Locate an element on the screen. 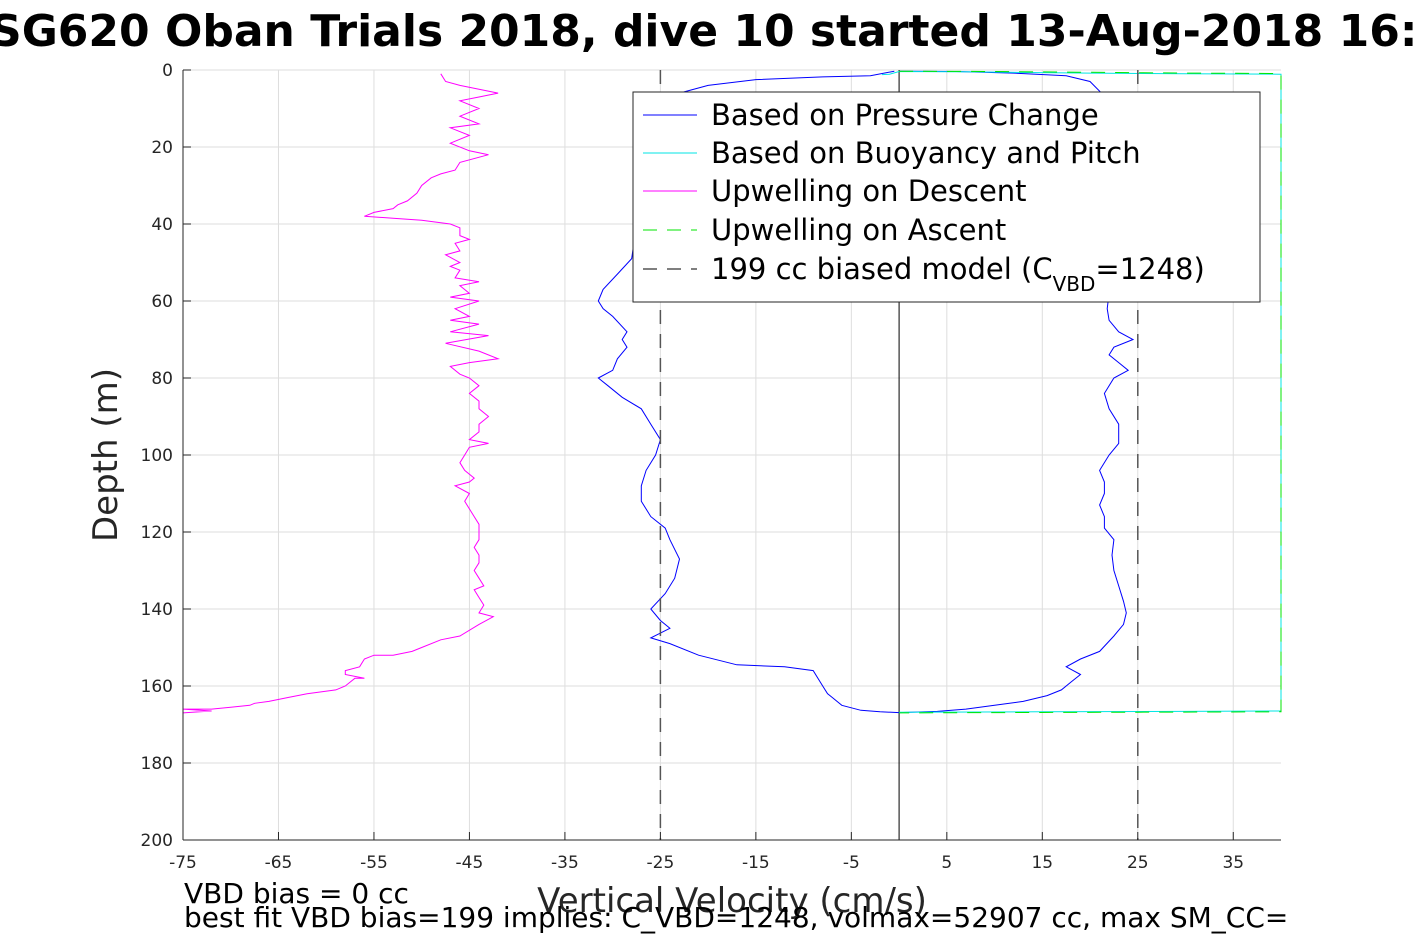 The height and width of the screenshot is (945, 1417). y-tick-label-3: 60 is located at coordinates (162, 302).